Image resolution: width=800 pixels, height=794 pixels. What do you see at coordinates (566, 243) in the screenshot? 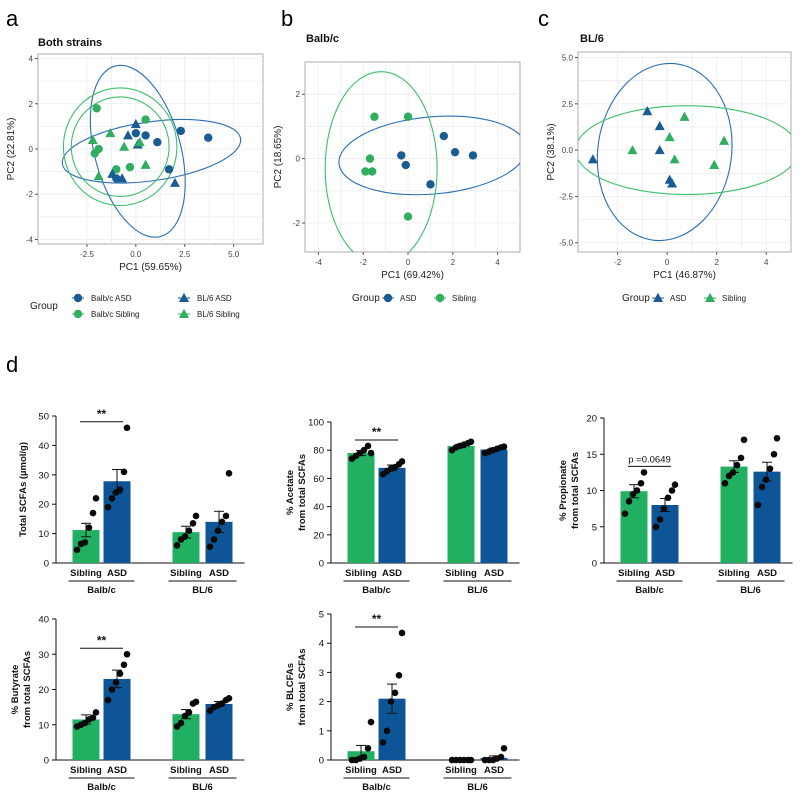
I see `y-tick-label: -5.0` at bounding box center [566, 243].